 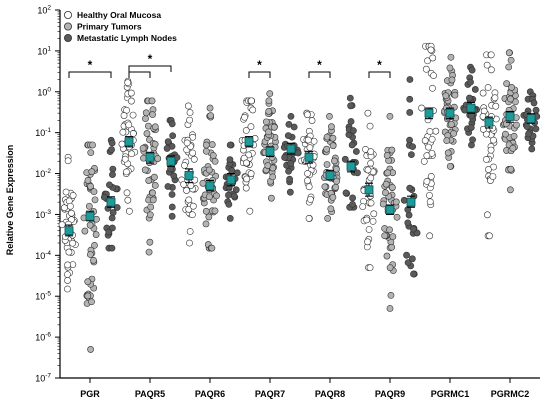 What do you see at coordinates (379, 65) in the screenshot?
I see `significance-label: *` at bounding box center [379, 65].